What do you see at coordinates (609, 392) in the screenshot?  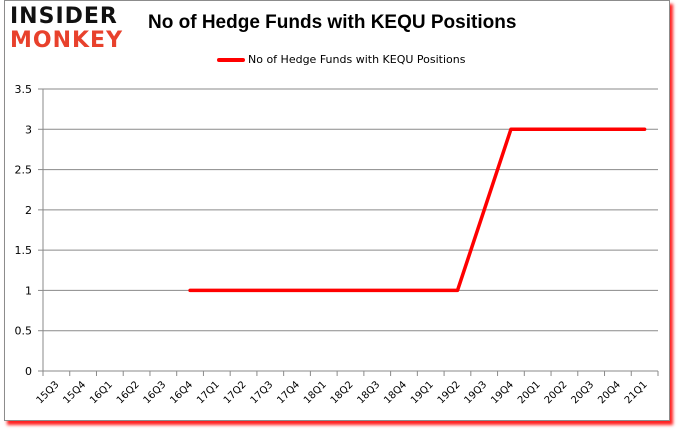 I see `x-tick-label: 20Q4` at bounding box center [609, 392].